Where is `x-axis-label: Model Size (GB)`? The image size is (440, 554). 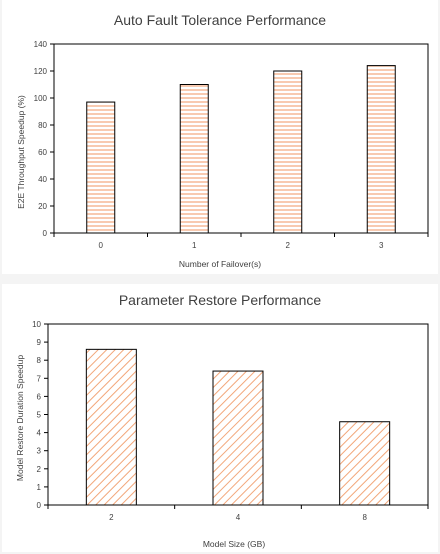 x-axis-label: Model Size (GB) is located at coordinates (234, 544).